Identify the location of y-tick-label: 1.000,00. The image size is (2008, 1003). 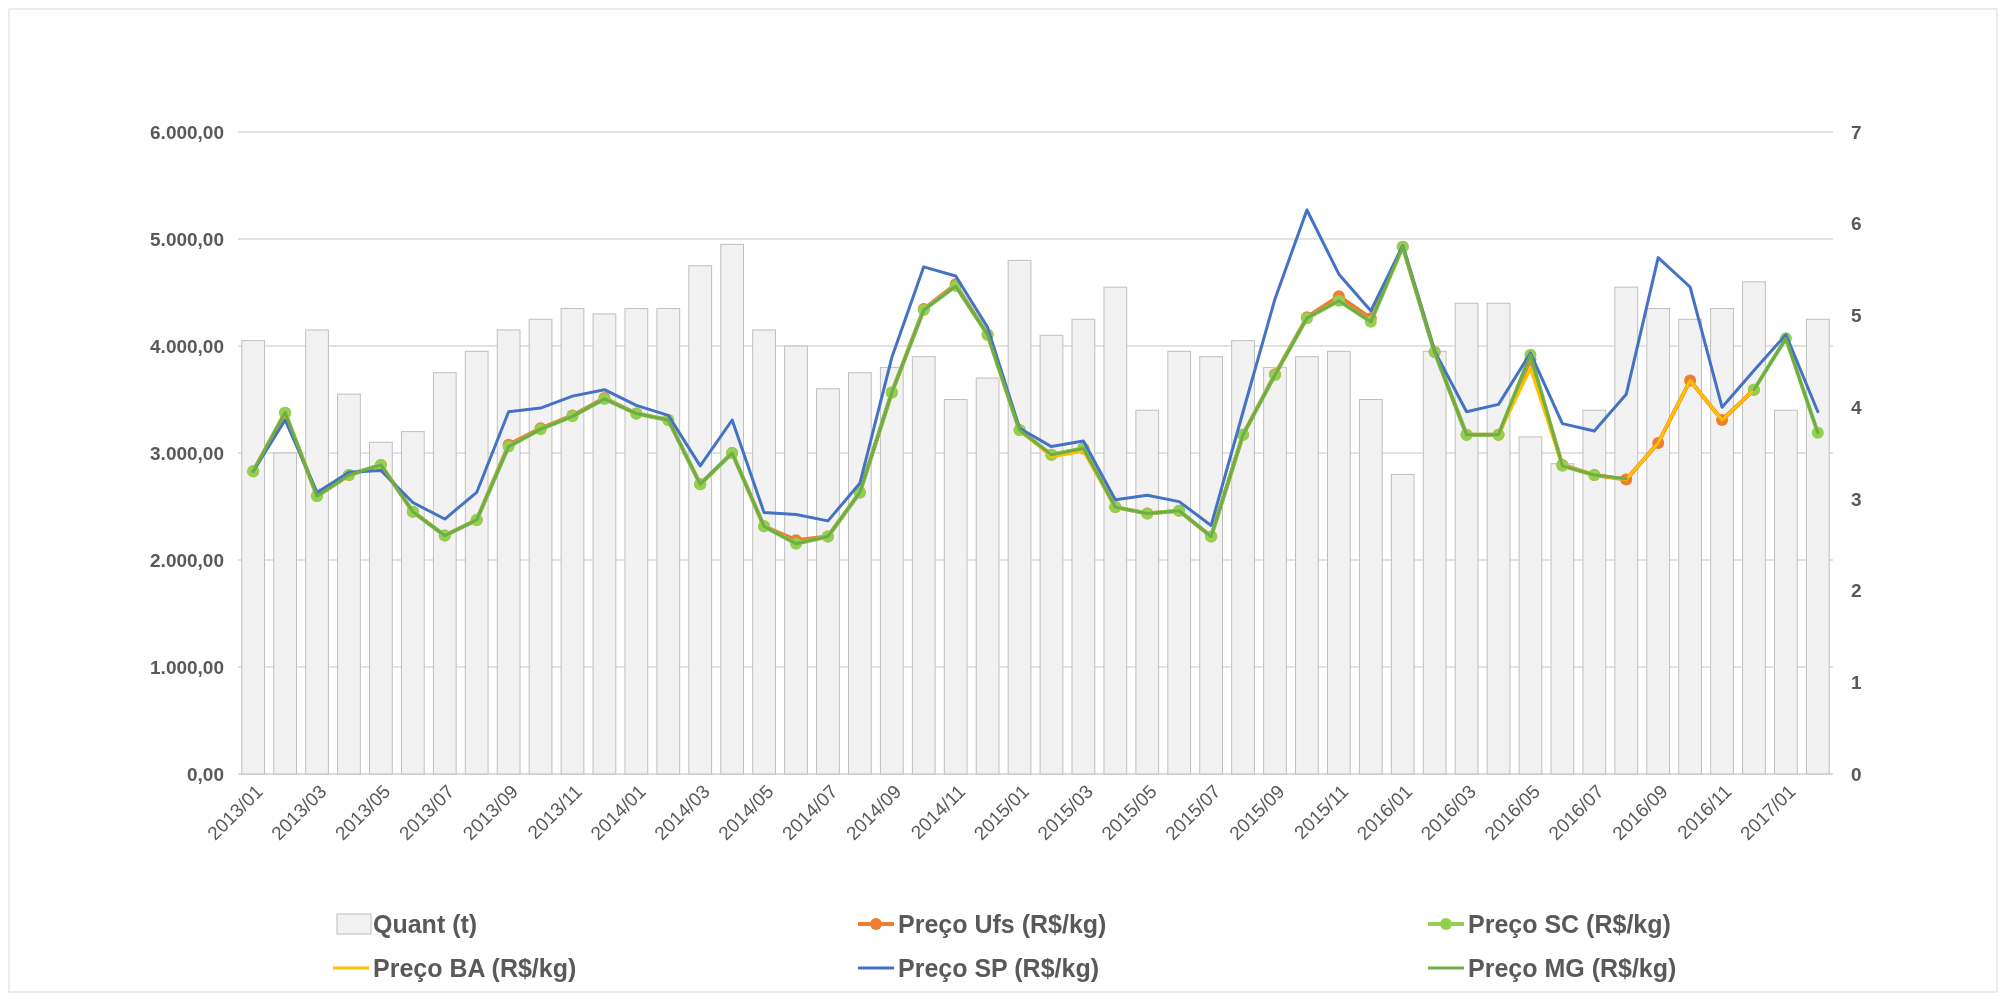
(187, 667).